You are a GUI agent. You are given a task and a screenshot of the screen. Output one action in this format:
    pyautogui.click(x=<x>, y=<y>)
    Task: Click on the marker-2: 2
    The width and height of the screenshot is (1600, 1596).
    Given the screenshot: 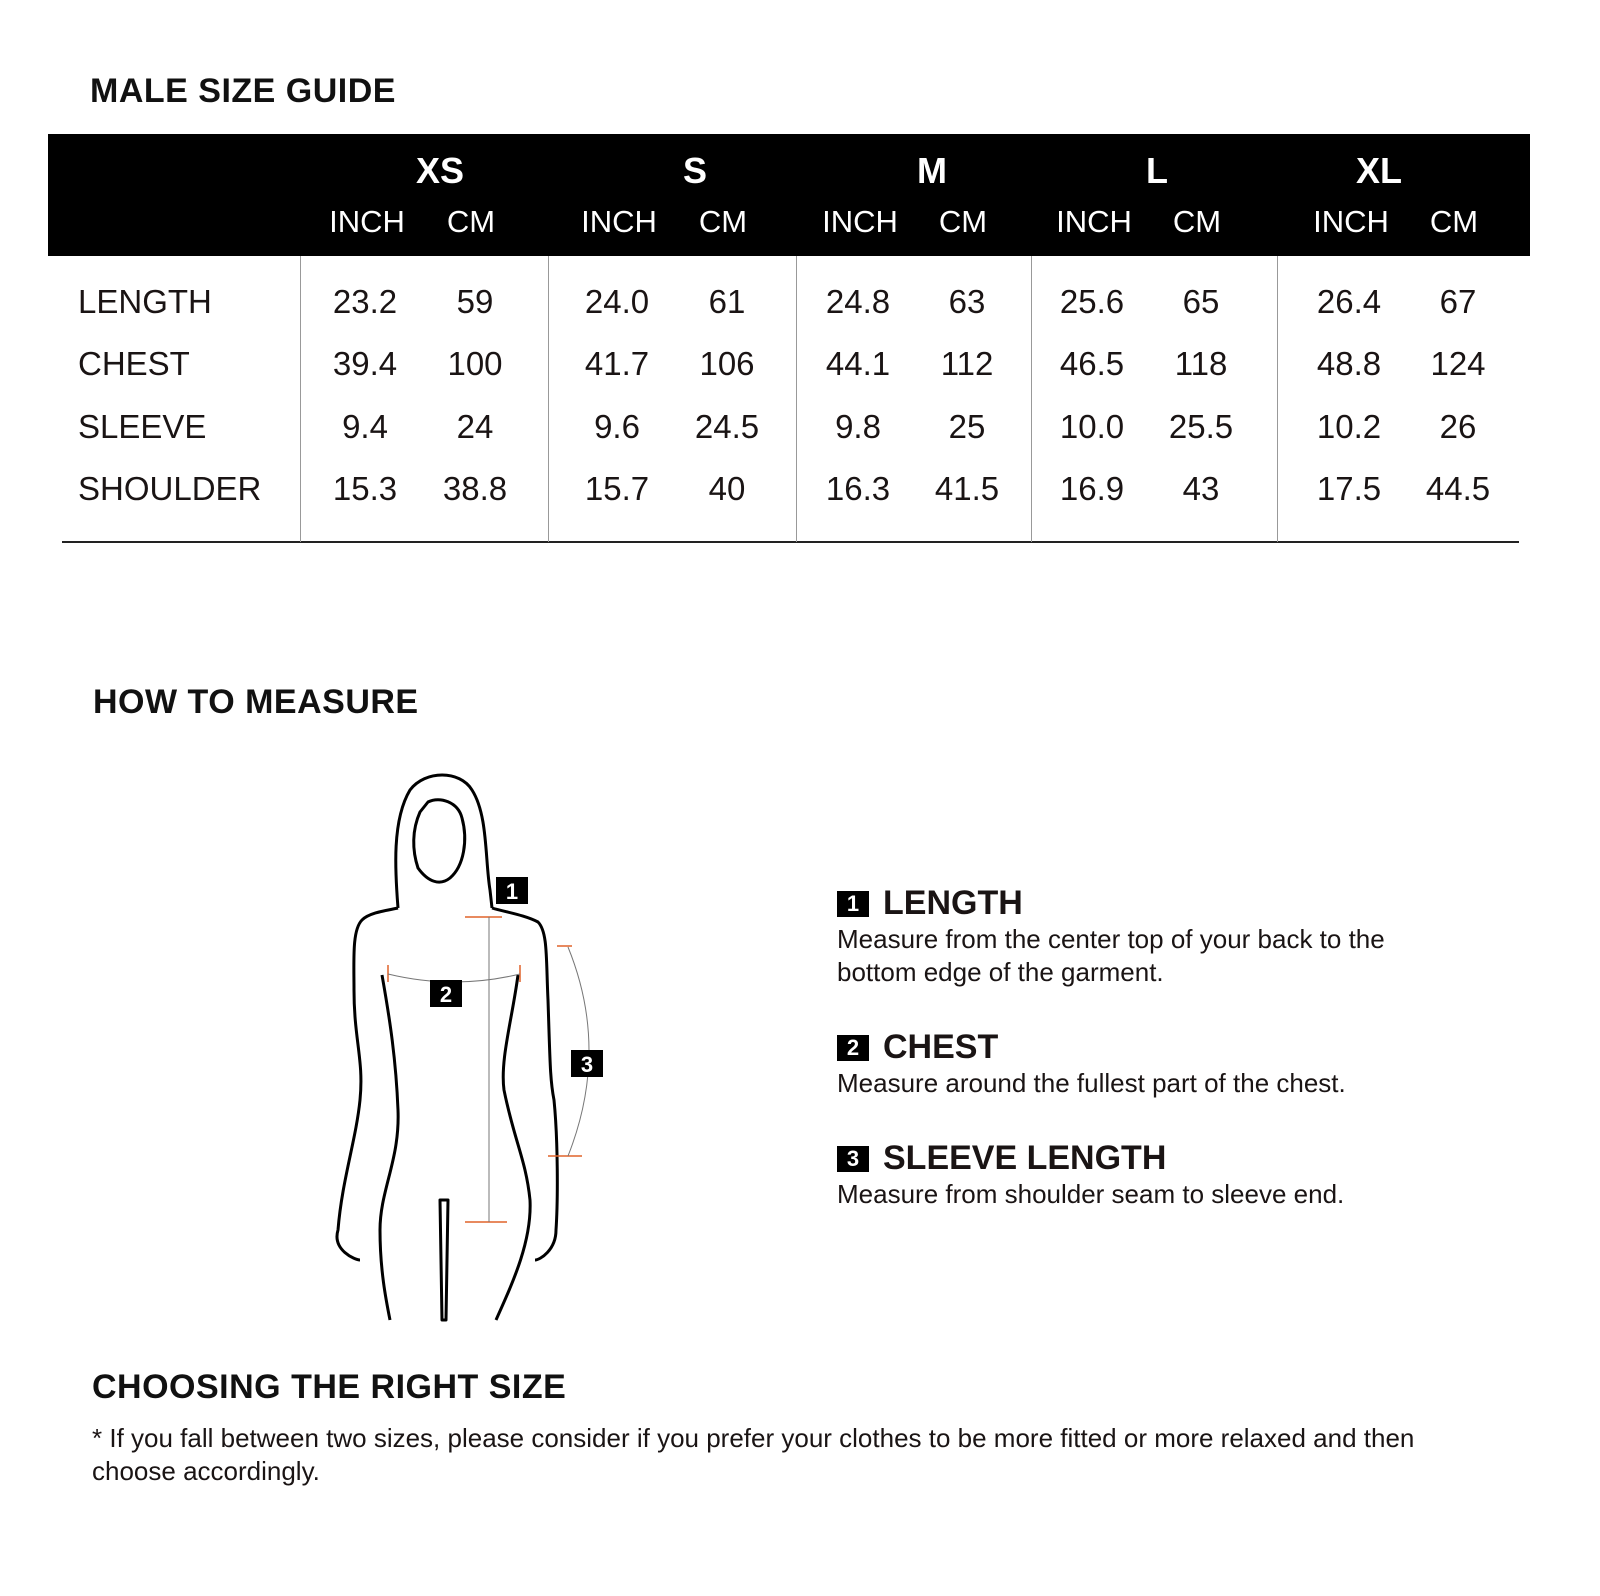 What is the action you would take?
    pyautogui.click(x=446, y=993)
    